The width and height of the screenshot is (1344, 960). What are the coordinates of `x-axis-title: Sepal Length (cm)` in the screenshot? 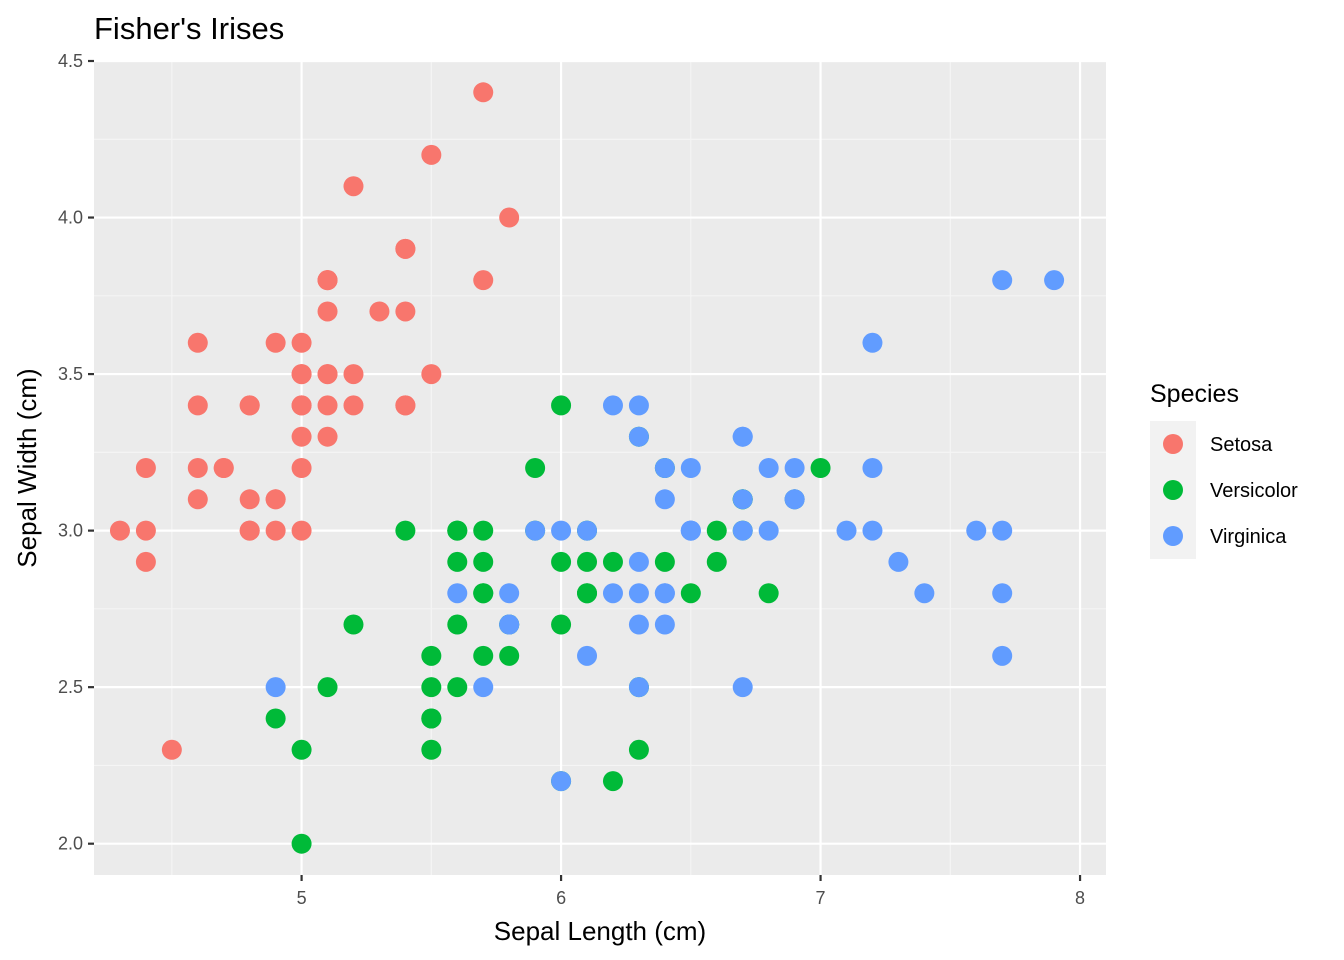 It's located at (600, 931).